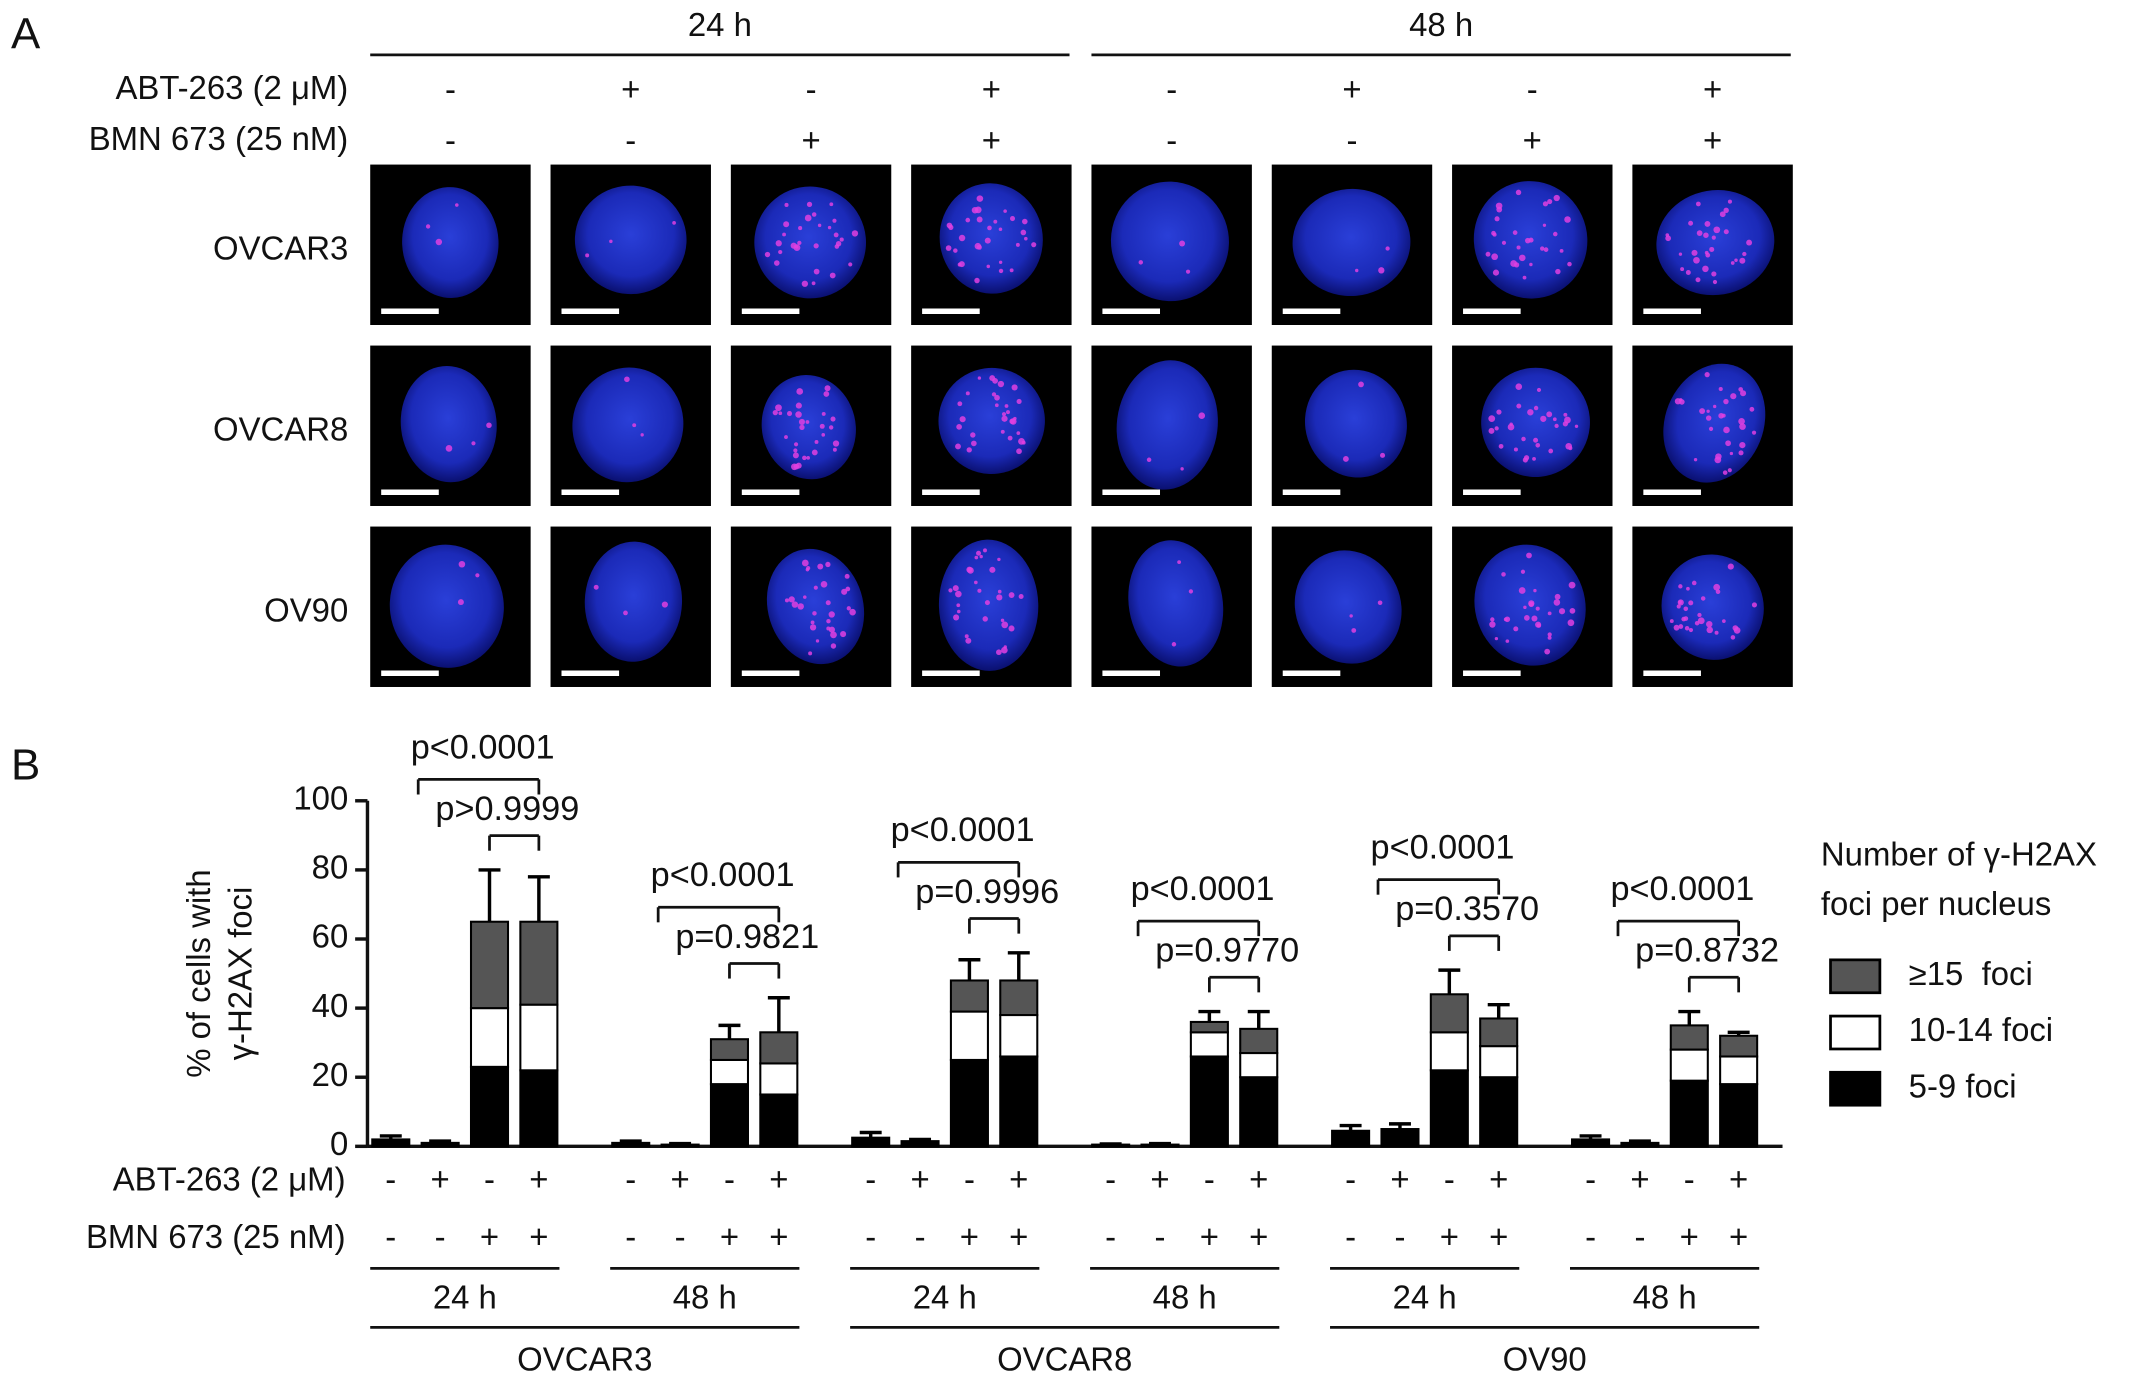 This screenshot has width=2150, height=1387. What do you see at coordinates (1545, 1358) in the screenshot?
I see `cell-line-label: OV90` at bounding box center [1545, 1358].